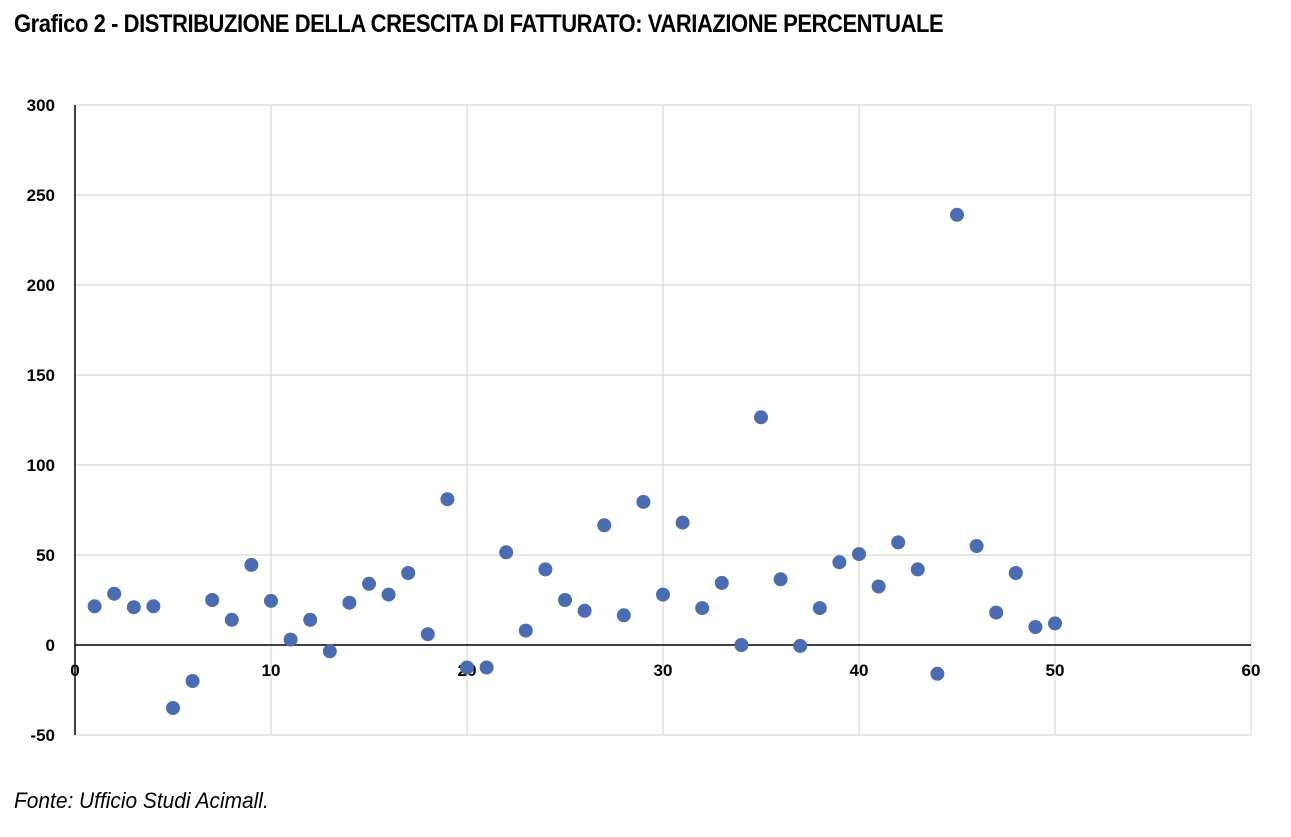  What do you see at coordinates (1055, 670) in the screenshot?
I see `x-tick-label: 50` at bounding box center [1055, 670].